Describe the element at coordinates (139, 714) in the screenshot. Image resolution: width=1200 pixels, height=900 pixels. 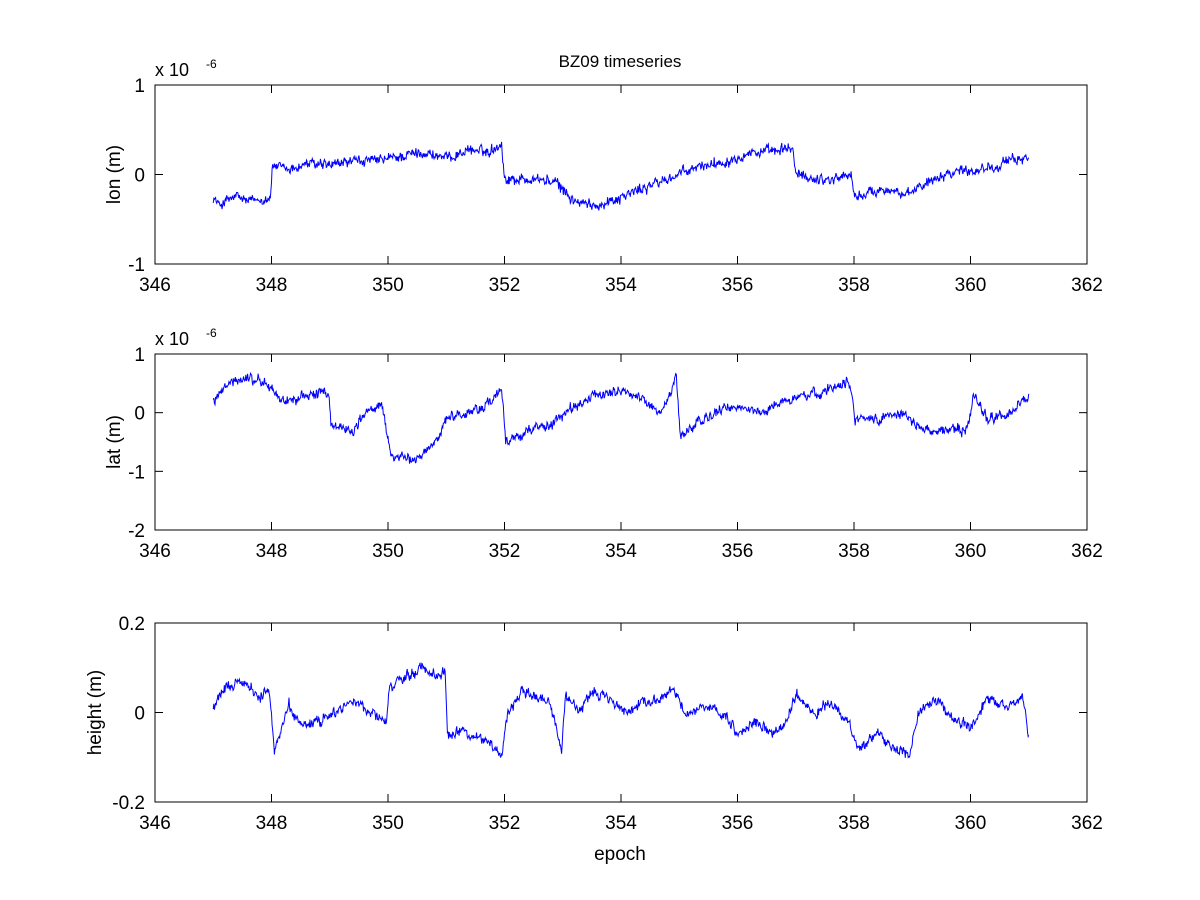
I see `height-y-tick-label: 0` at that location.